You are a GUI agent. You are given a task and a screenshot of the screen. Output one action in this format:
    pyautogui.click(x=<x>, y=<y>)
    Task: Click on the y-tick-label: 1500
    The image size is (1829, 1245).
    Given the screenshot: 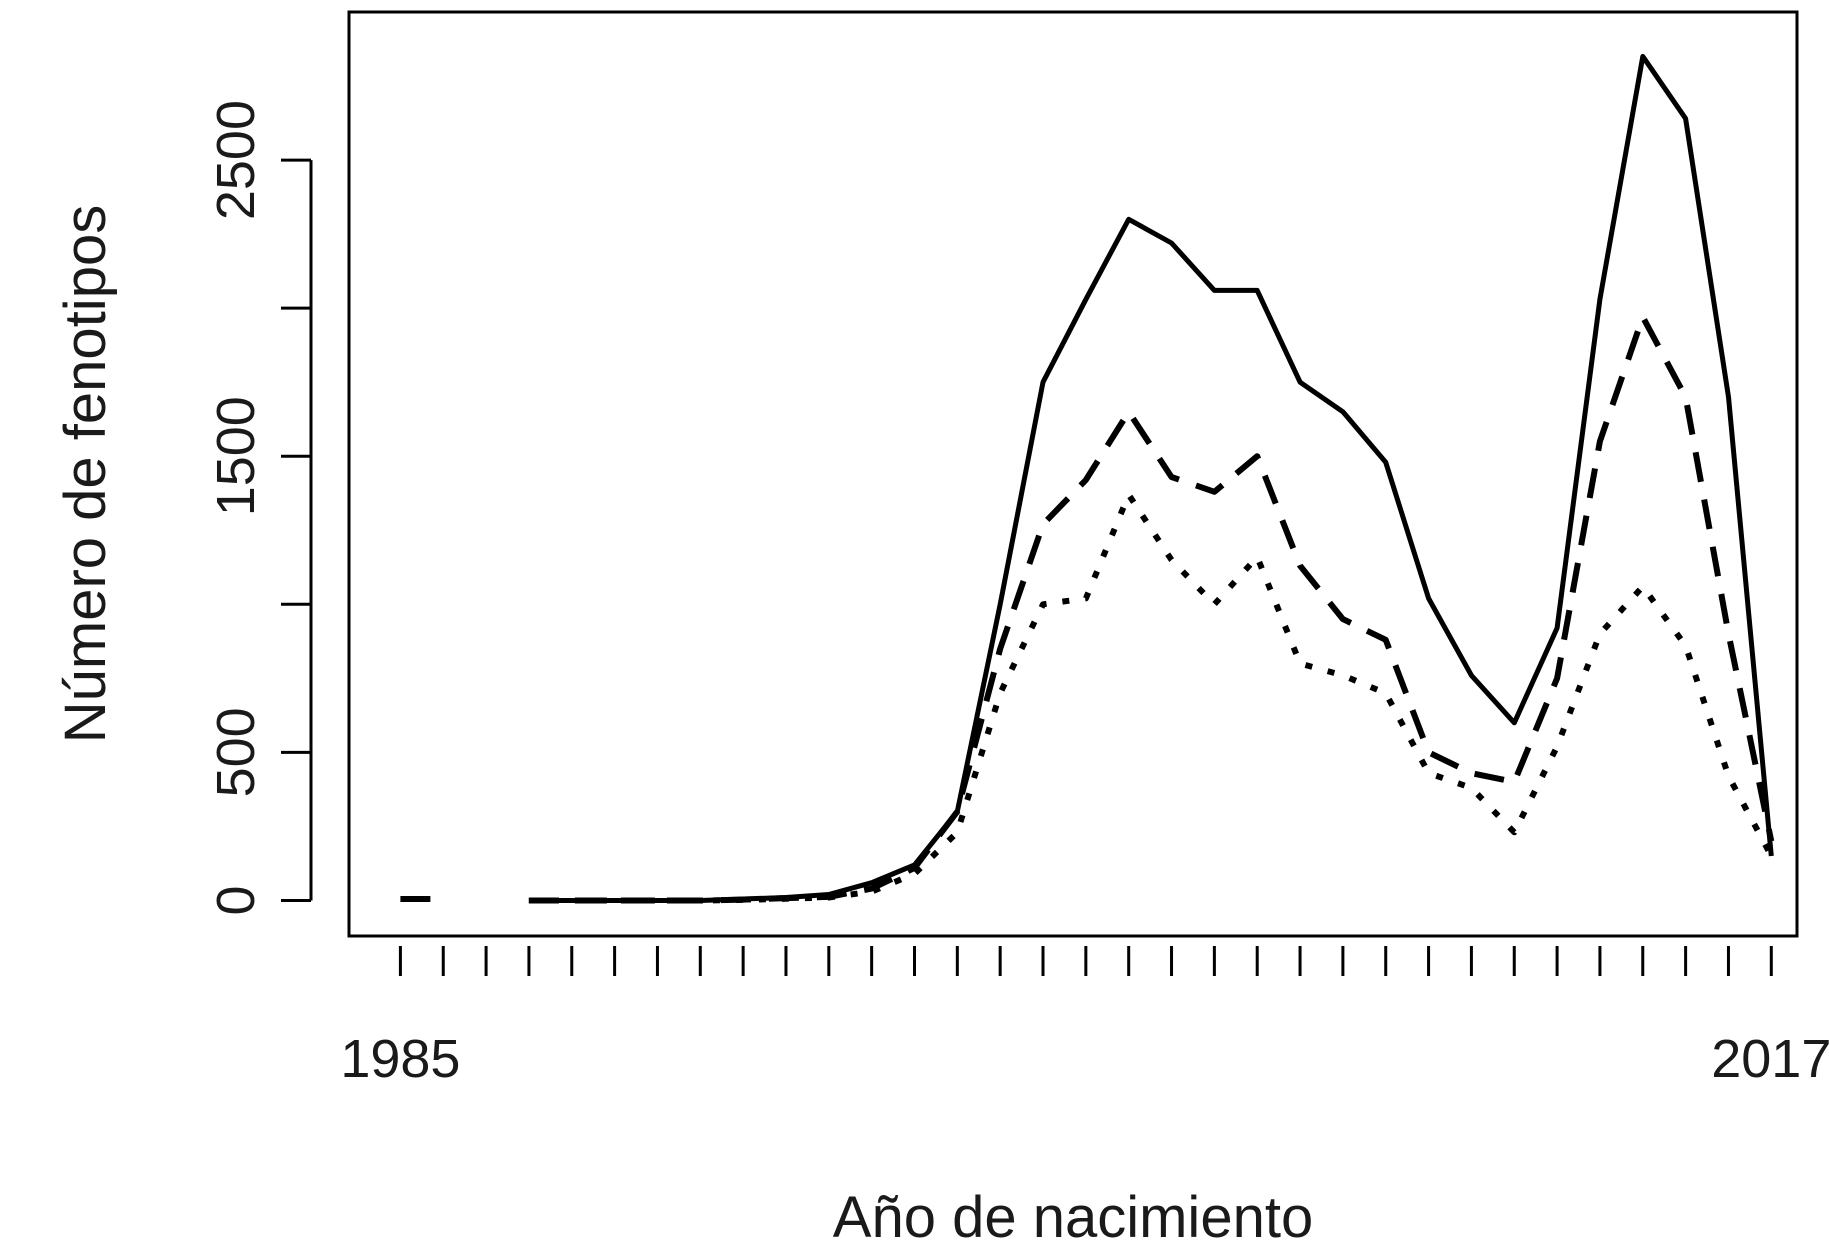 What is the action you would take?
    pyautogui.click(x=236, y=456)
    